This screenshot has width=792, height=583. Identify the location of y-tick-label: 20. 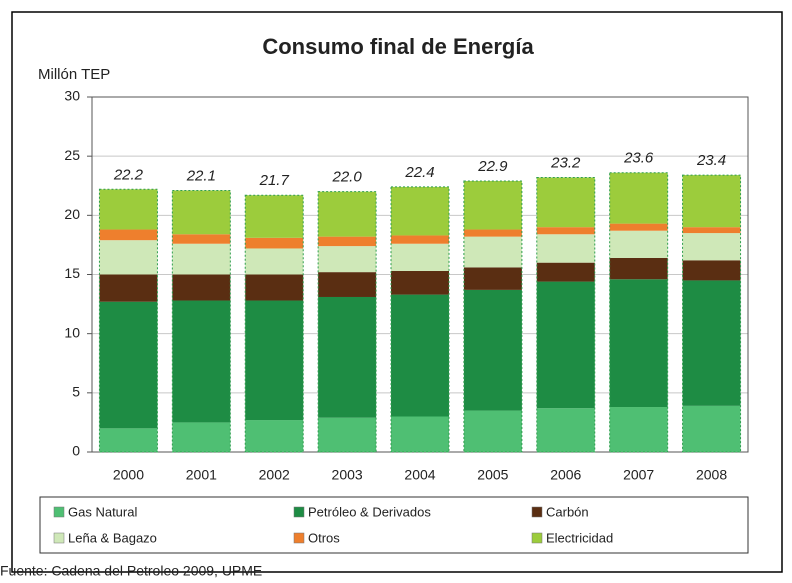
(72, 214).